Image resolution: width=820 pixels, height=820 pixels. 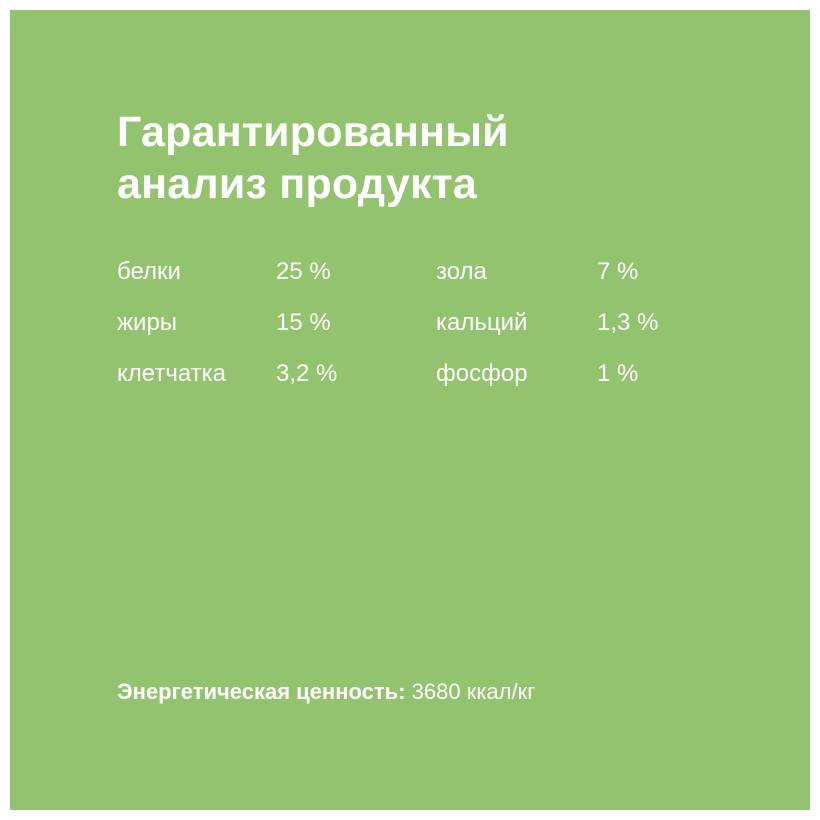 What do you see at coordinates (417, 374) in the screenshot?
I see `nutrient-row: клетчатка 3,2 % фосфор 1 %` at bounding box center [417, 374].